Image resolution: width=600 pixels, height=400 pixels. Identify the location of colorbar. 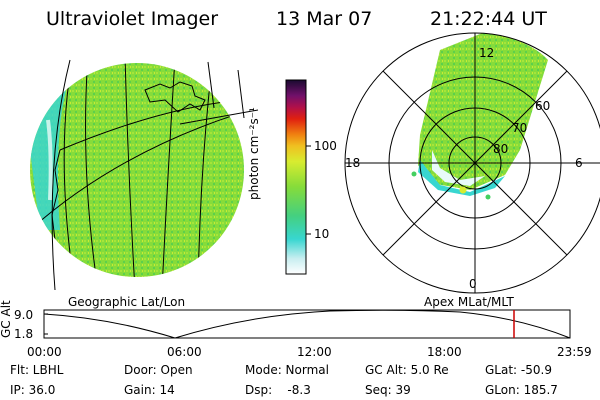
(296, 177).